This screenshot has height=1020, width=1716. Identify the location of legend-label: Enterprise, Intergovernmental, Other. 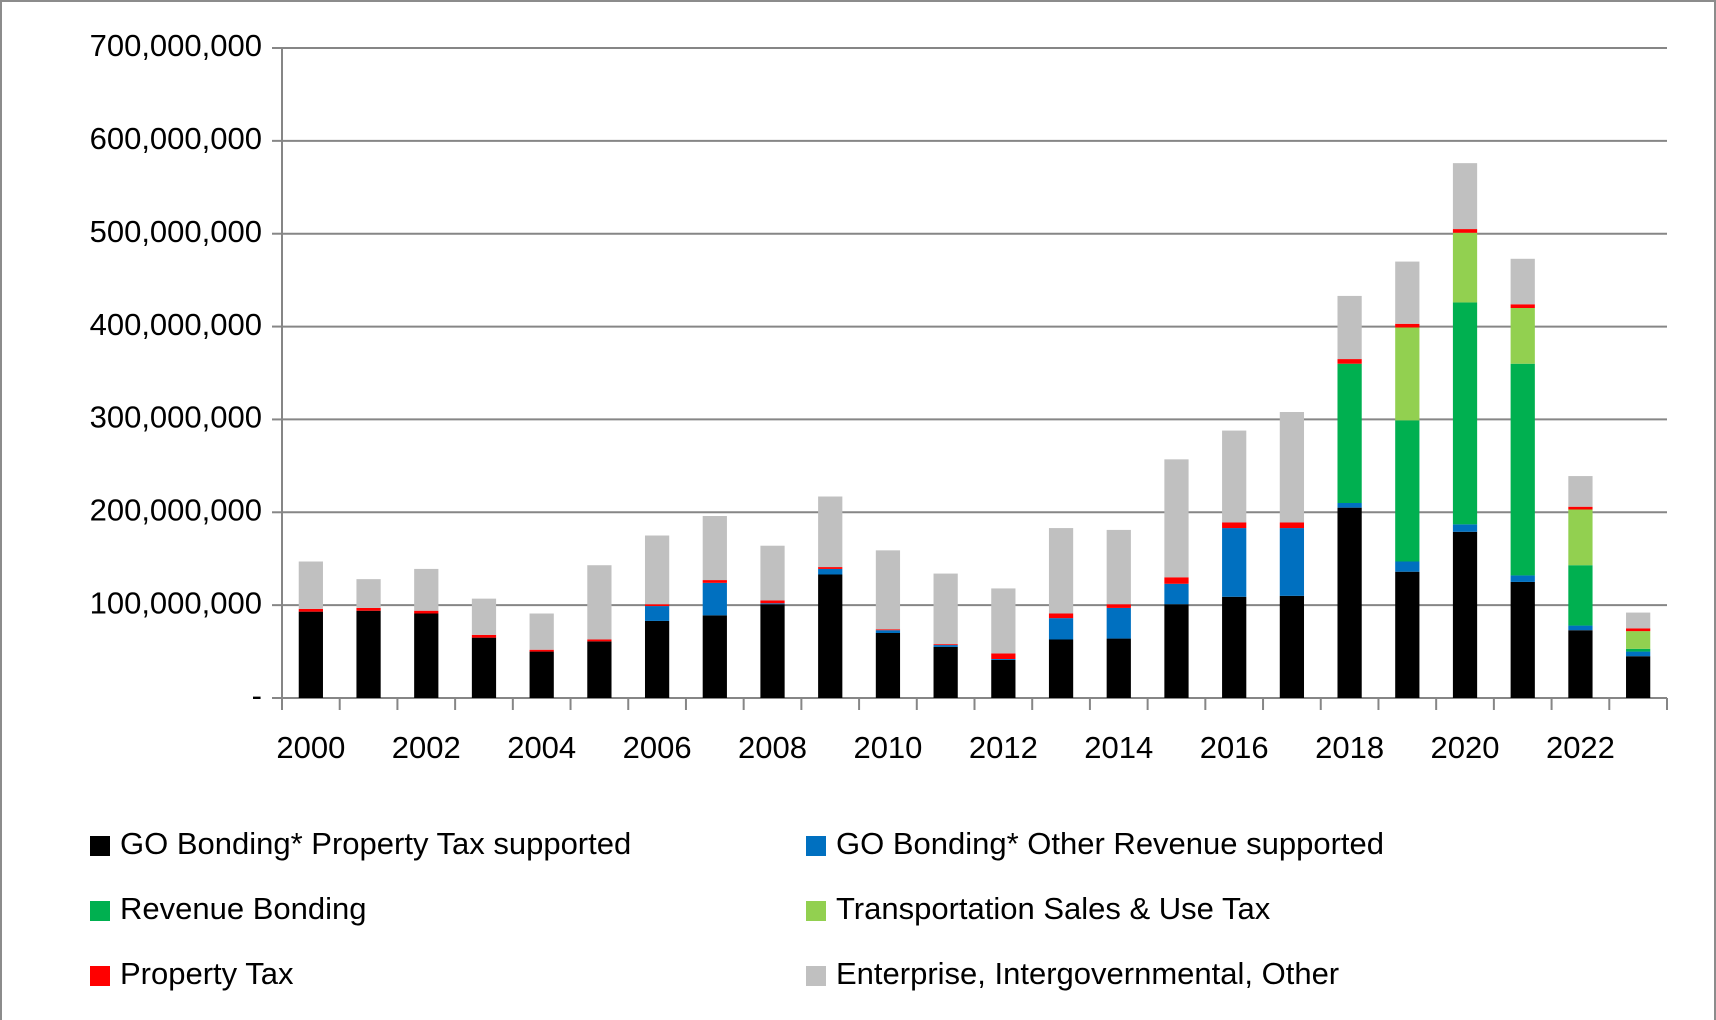
(1087, 973).